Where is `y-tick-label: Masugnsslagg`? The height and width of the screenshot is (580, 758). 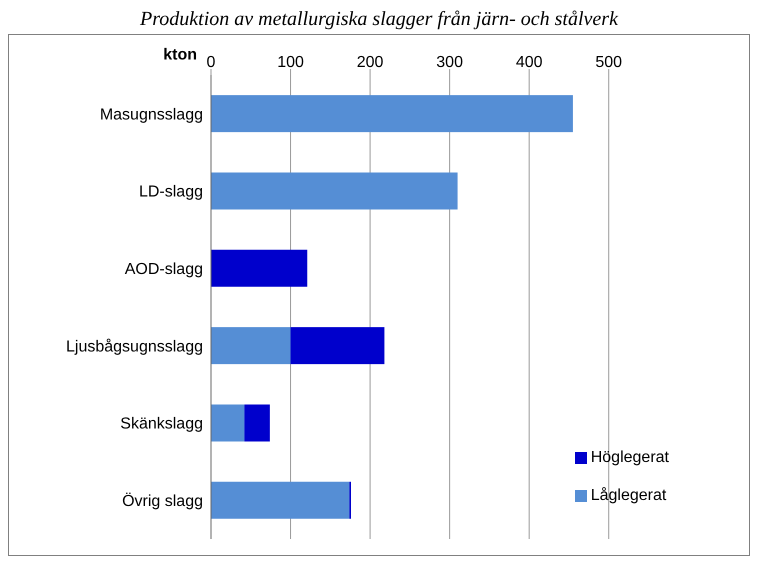 y-tick-label: Masugnsslagg is located at coordinates (151, 115).